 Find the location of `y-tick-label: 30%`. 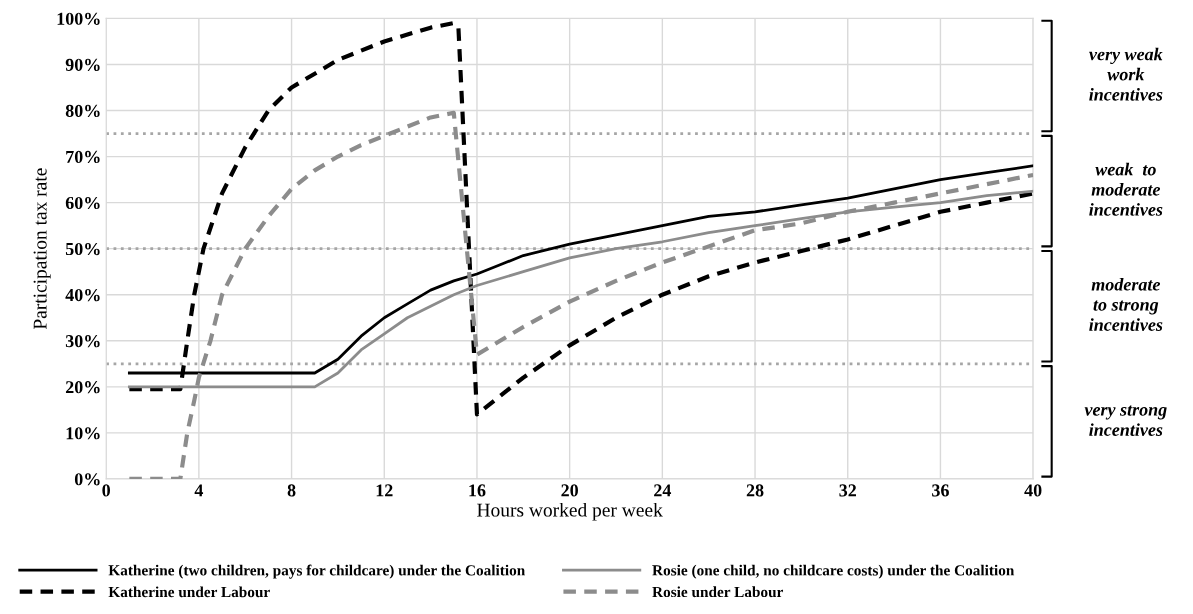

y-tick-label: 30% is located at coordinates (82, 341).